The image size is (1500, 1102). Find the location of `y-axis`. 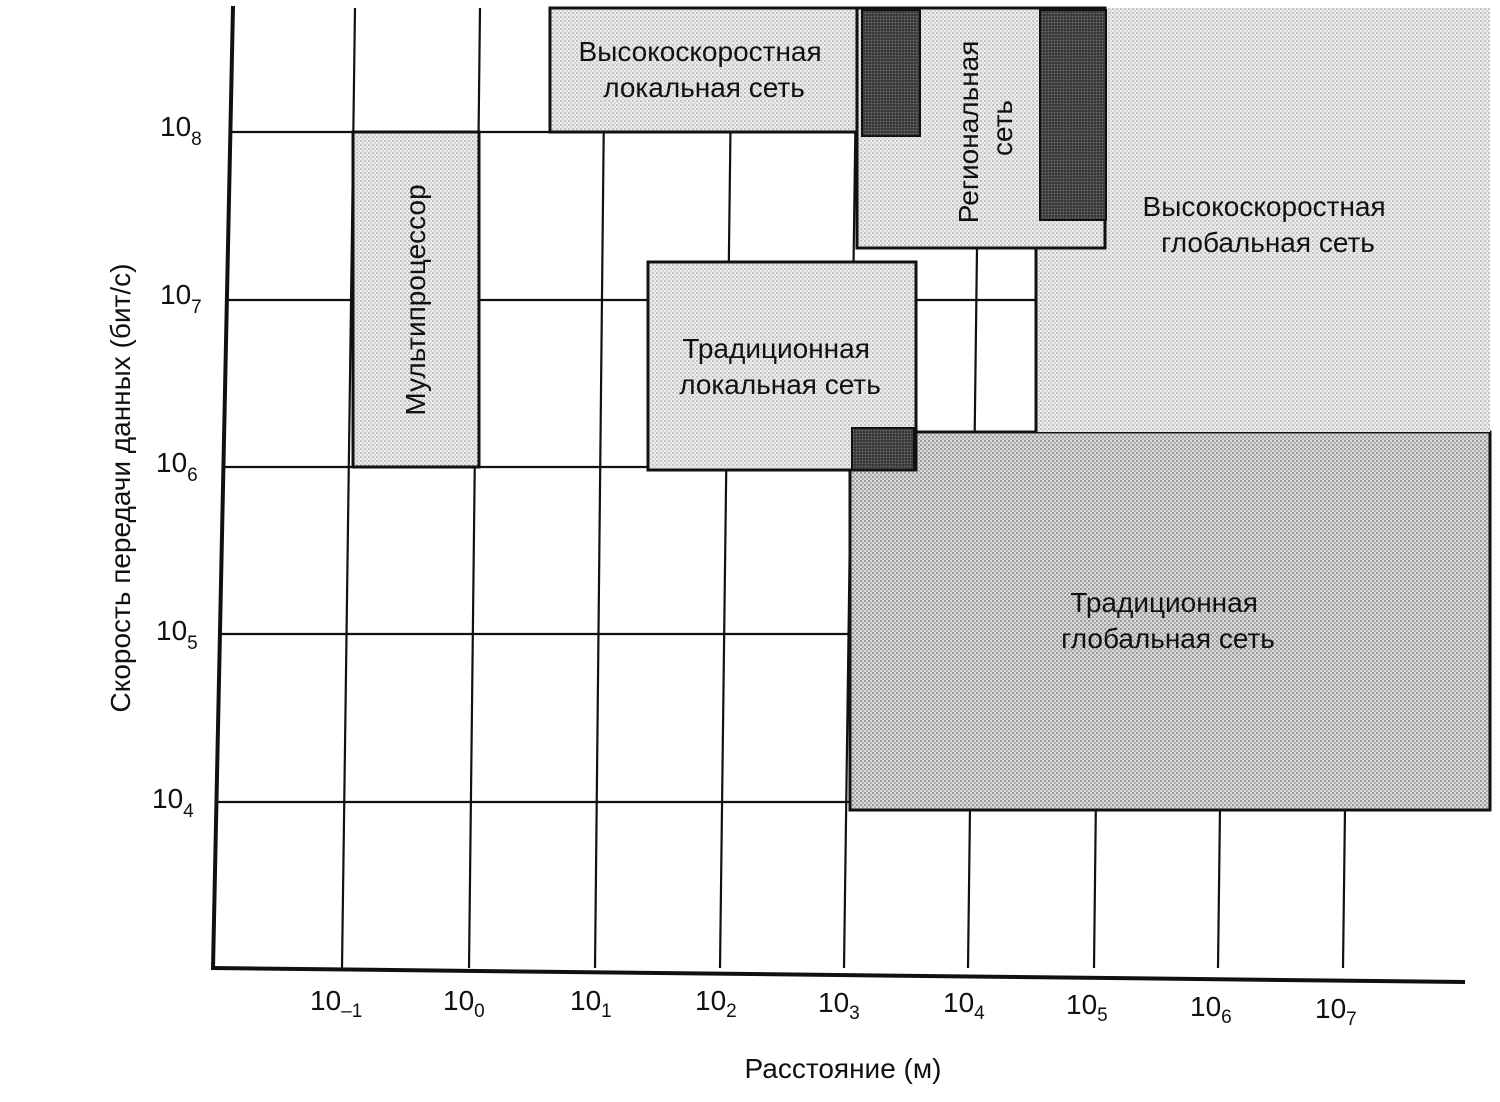

y-axis is located at coordinates (223, 487).